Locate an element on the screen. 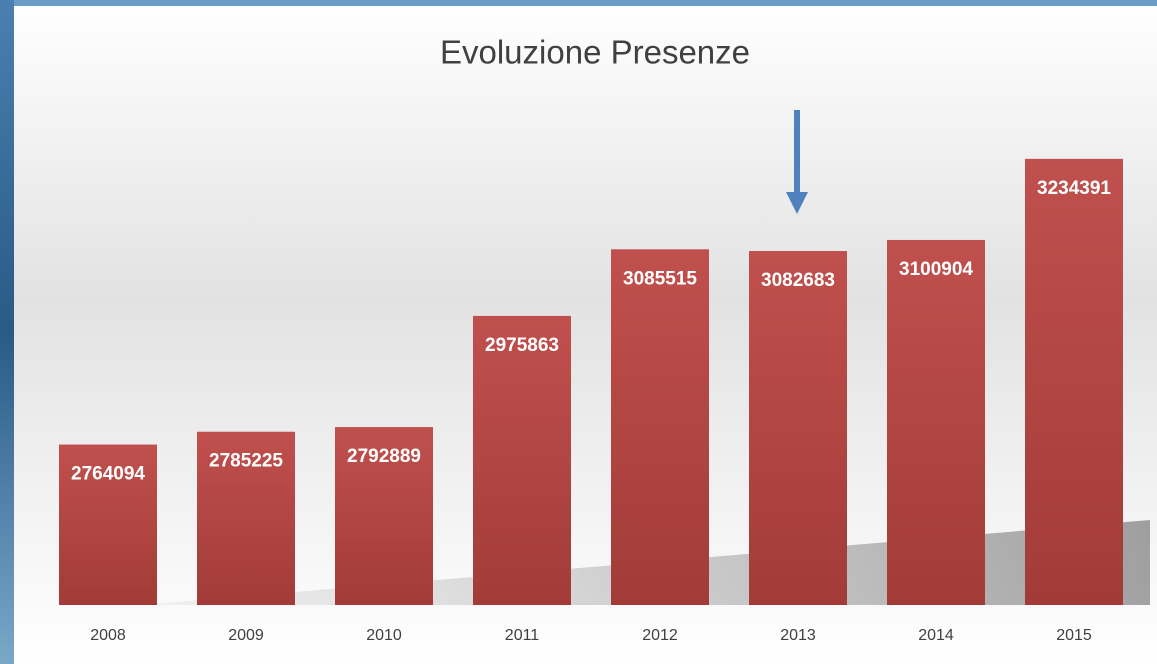 The width and height of the screenshot is (1157, 664). data-label: 2792889 is located at coordinates (384, 456).